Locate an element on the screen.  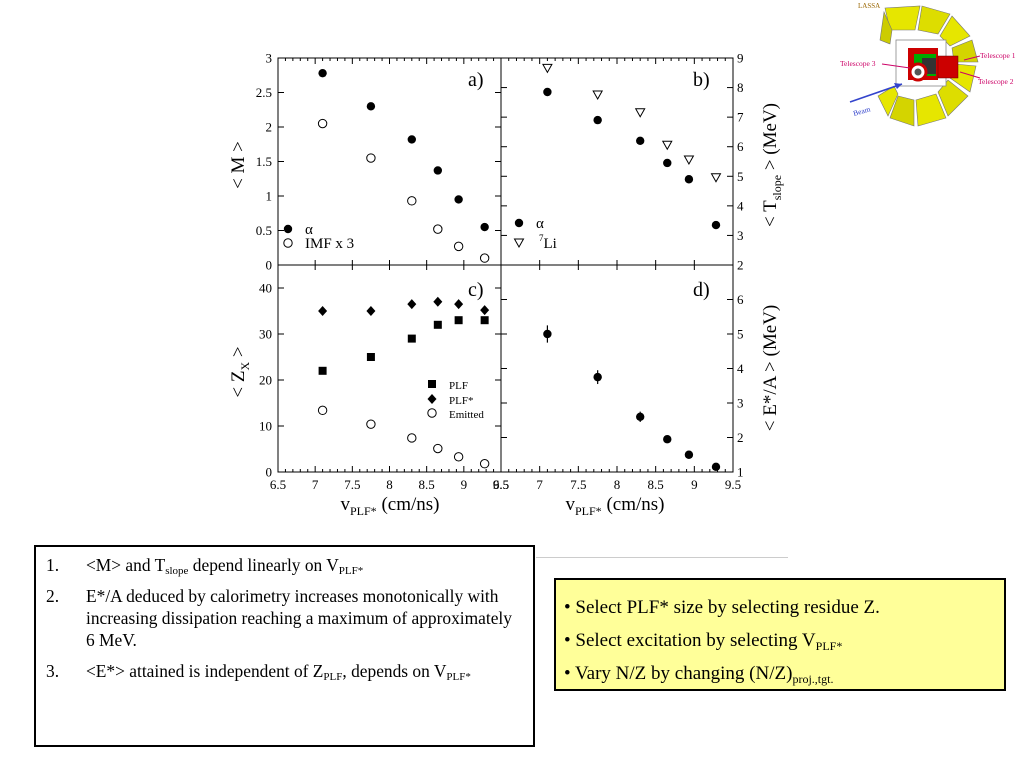
telescope-3-label: Telescope 3 is located at coordinates (858, 63).